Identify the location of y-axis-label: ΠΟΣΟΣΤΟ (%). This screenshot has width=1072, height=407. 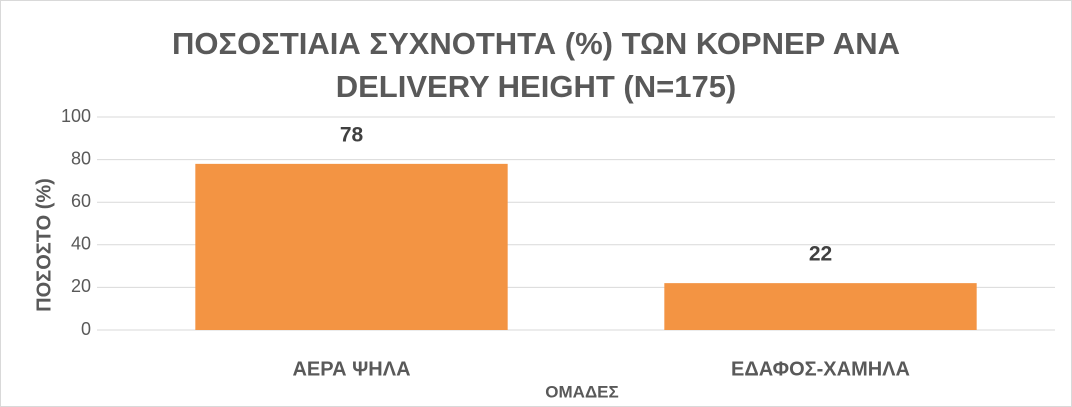
(44, 245).